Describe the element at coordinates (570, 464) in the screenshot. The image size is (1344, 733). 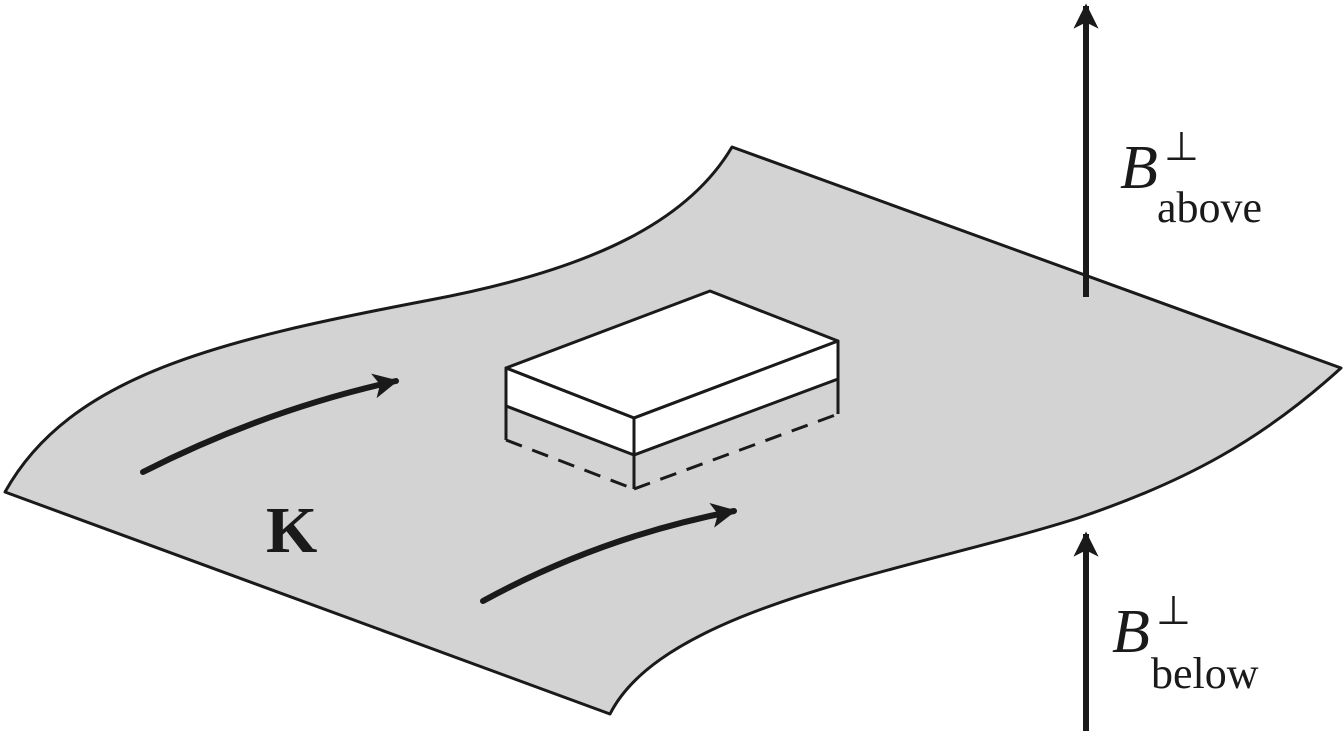
I see `pillbox-bottom-dashed-left` at that location.